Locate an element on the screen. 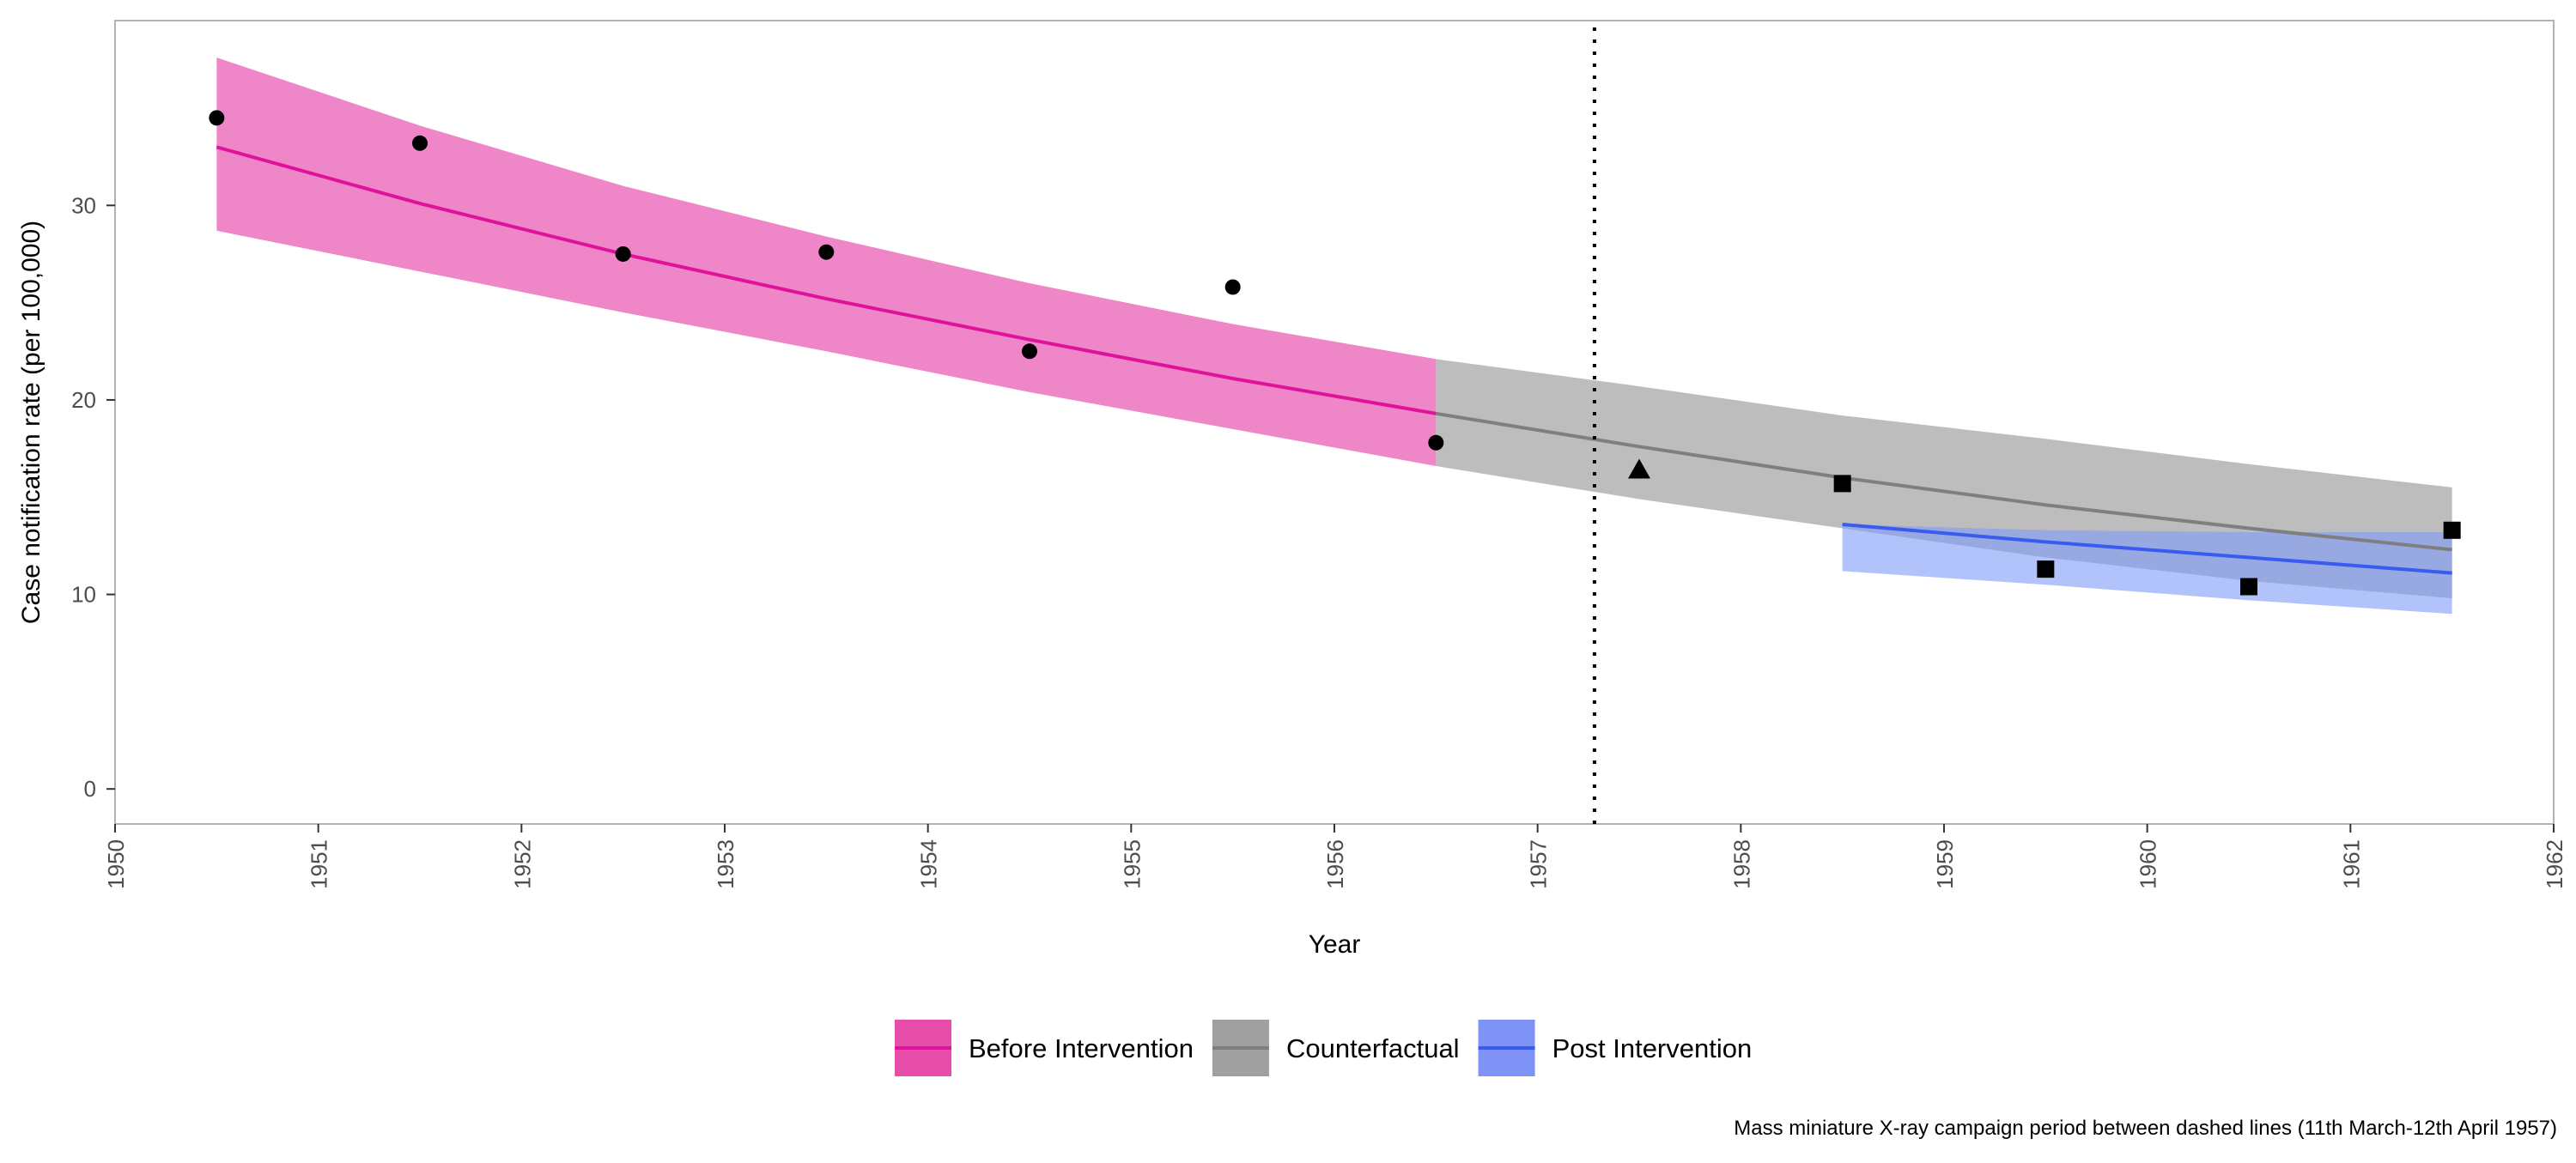 The height and width of the screenshot is (1163, 2576). x-tick-label: 1957 is located at coordinates (1539, 864).